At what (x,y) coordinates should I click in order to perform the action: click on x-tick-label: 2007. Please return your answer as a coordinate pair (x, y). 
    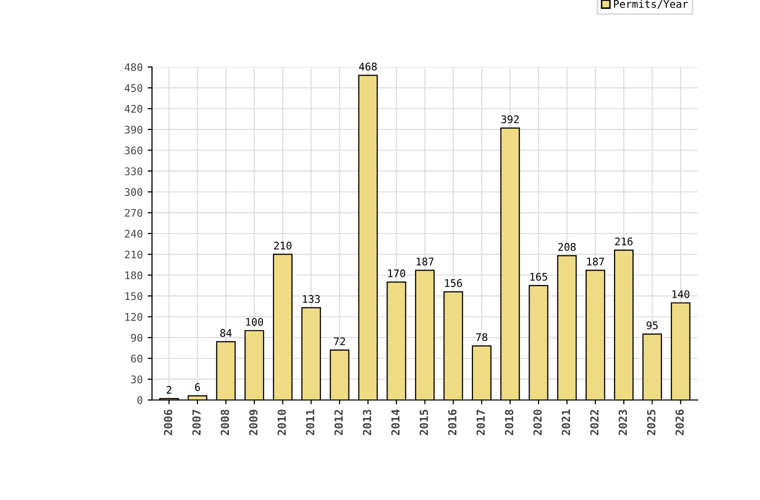
    Looking at the image, I should click on (196, 423).